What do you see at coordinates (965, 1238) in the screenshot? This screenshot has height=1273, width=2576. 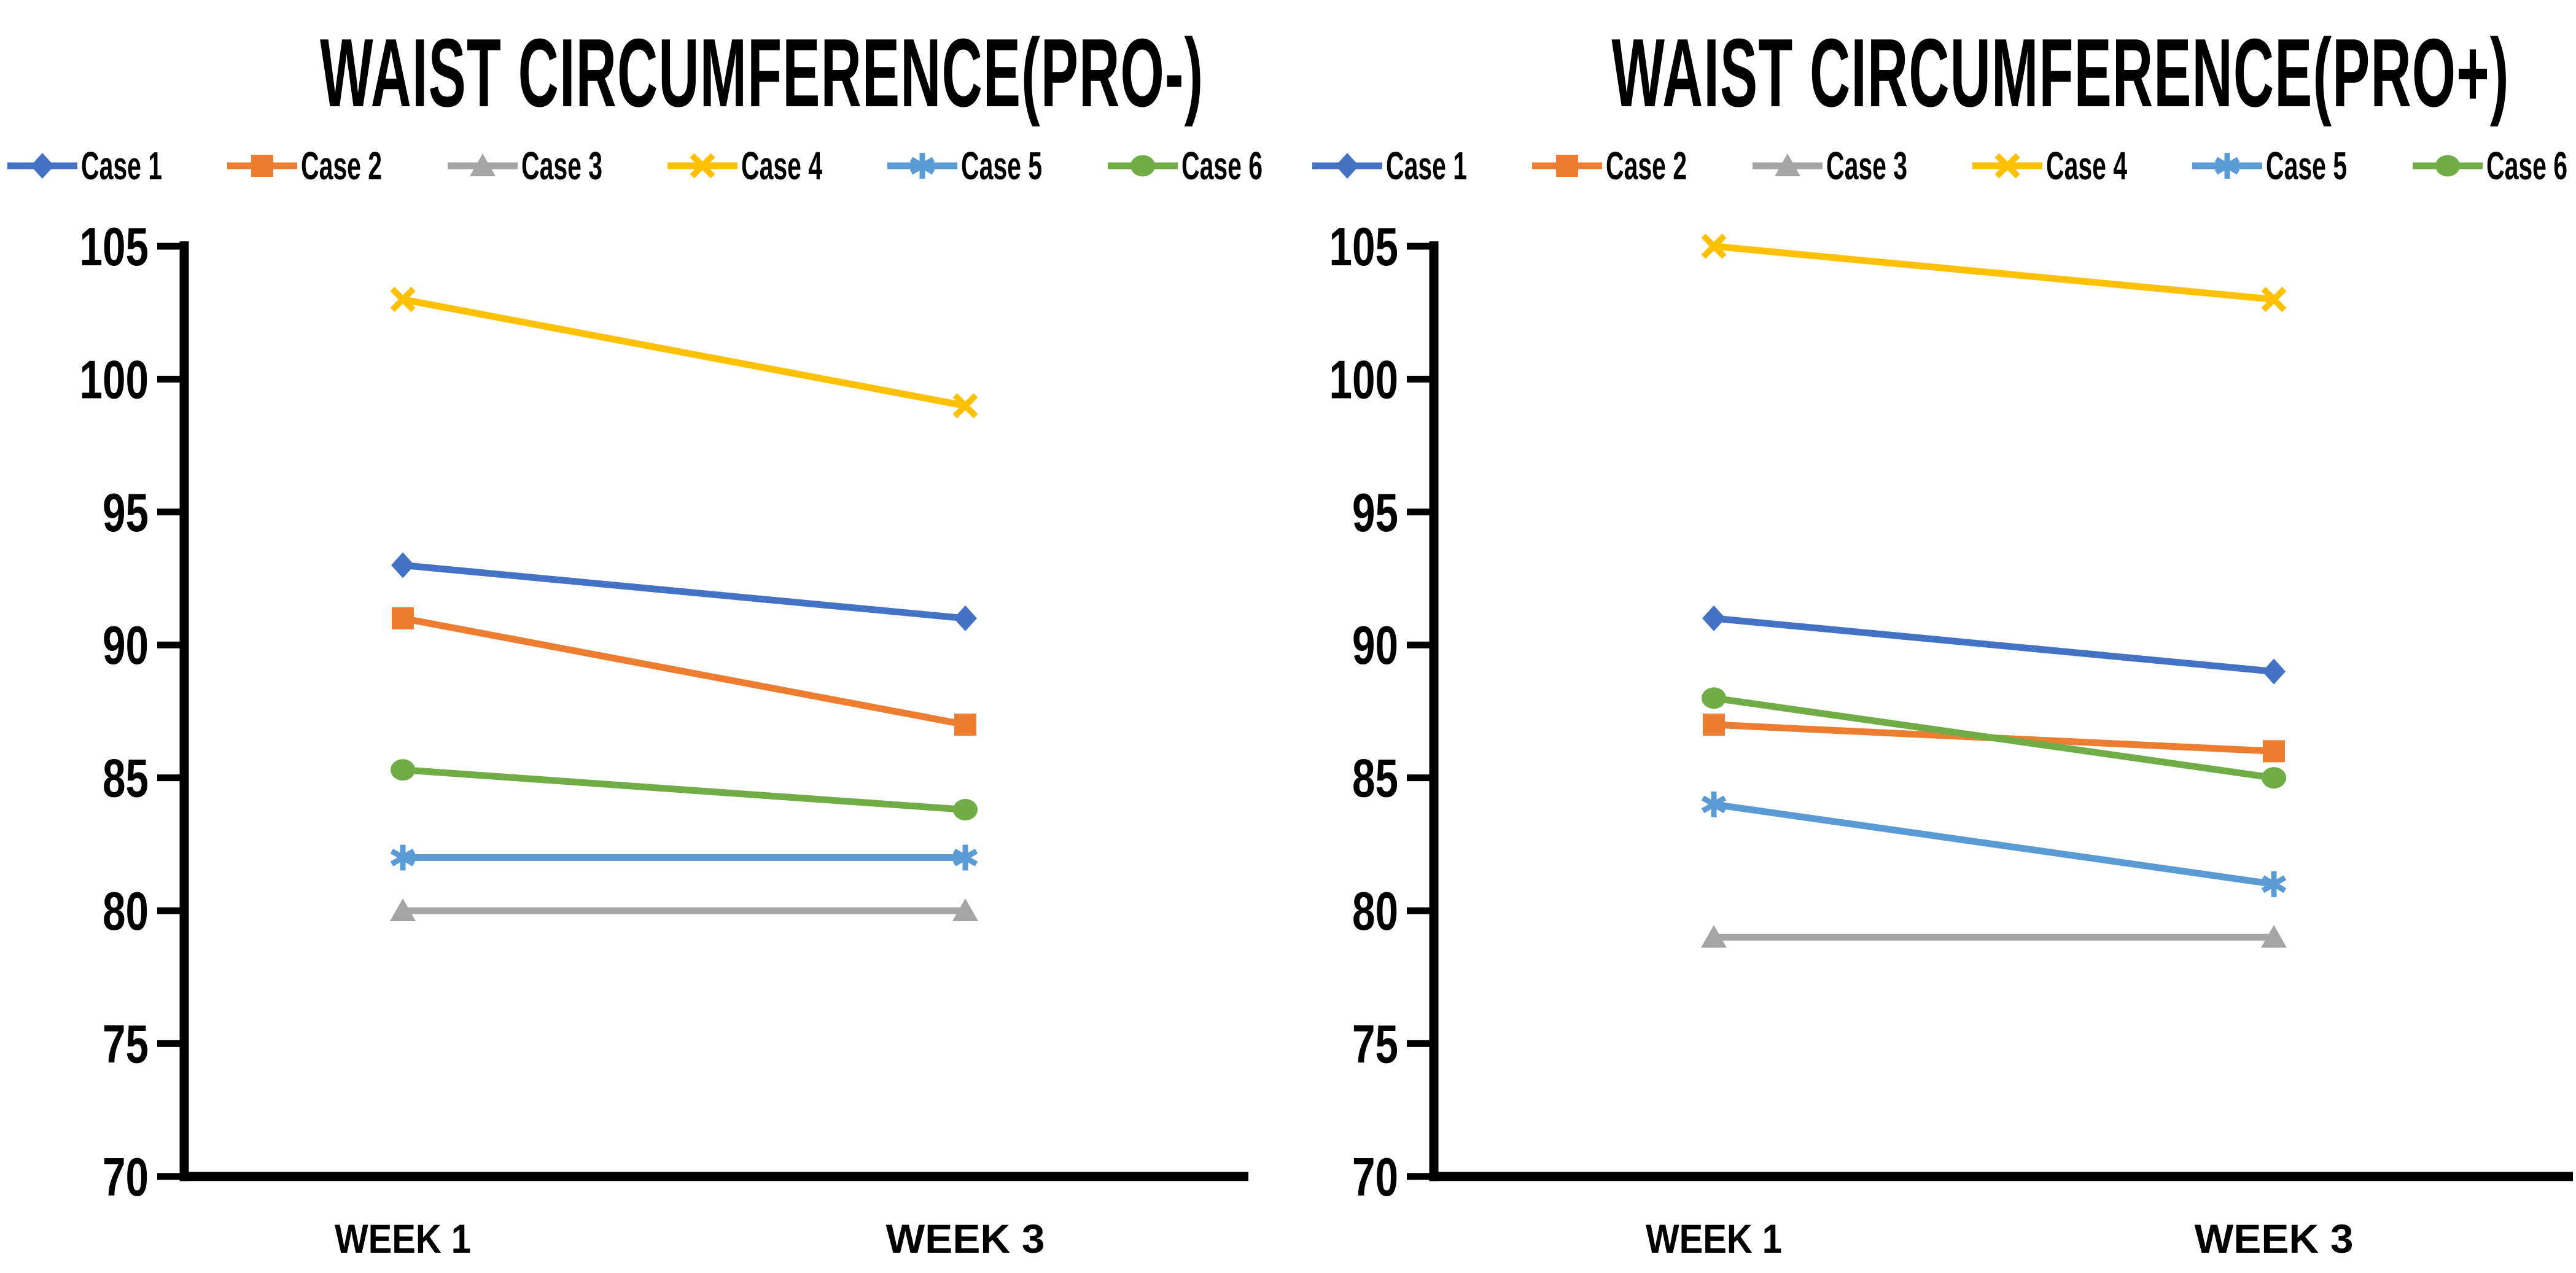 I see `x-category-label: WEEK 3` at bounding box center [965, 1238].